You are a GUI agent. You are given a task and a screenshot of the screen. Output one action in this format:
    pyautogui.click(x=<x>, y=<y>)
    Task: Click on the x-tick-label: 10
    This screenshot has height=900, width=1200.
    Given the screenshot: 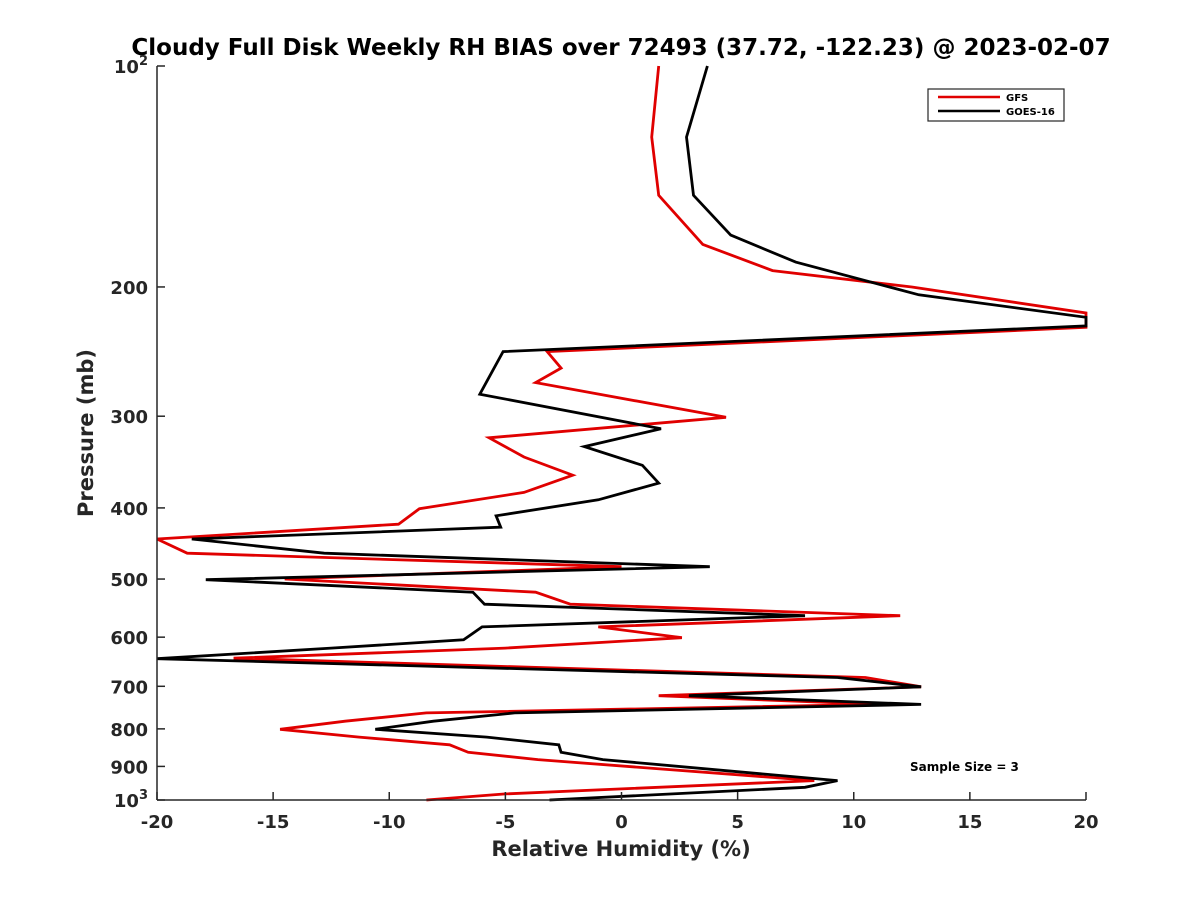 What is the action you would take?
    pyautogui.click(x=853, y=822)
    